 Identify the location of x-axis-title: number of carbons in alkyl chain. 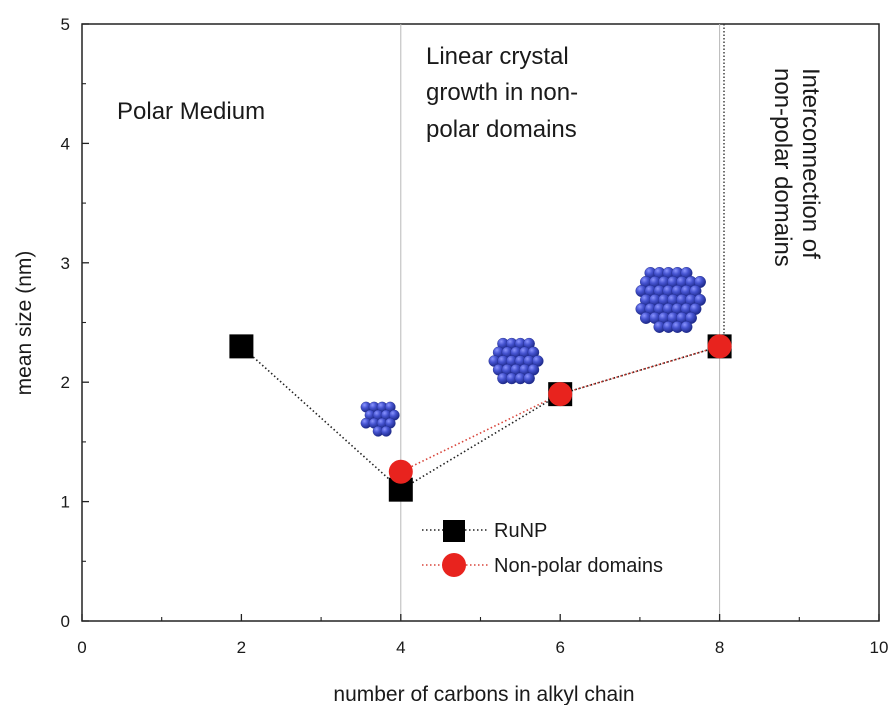
(483, 694).